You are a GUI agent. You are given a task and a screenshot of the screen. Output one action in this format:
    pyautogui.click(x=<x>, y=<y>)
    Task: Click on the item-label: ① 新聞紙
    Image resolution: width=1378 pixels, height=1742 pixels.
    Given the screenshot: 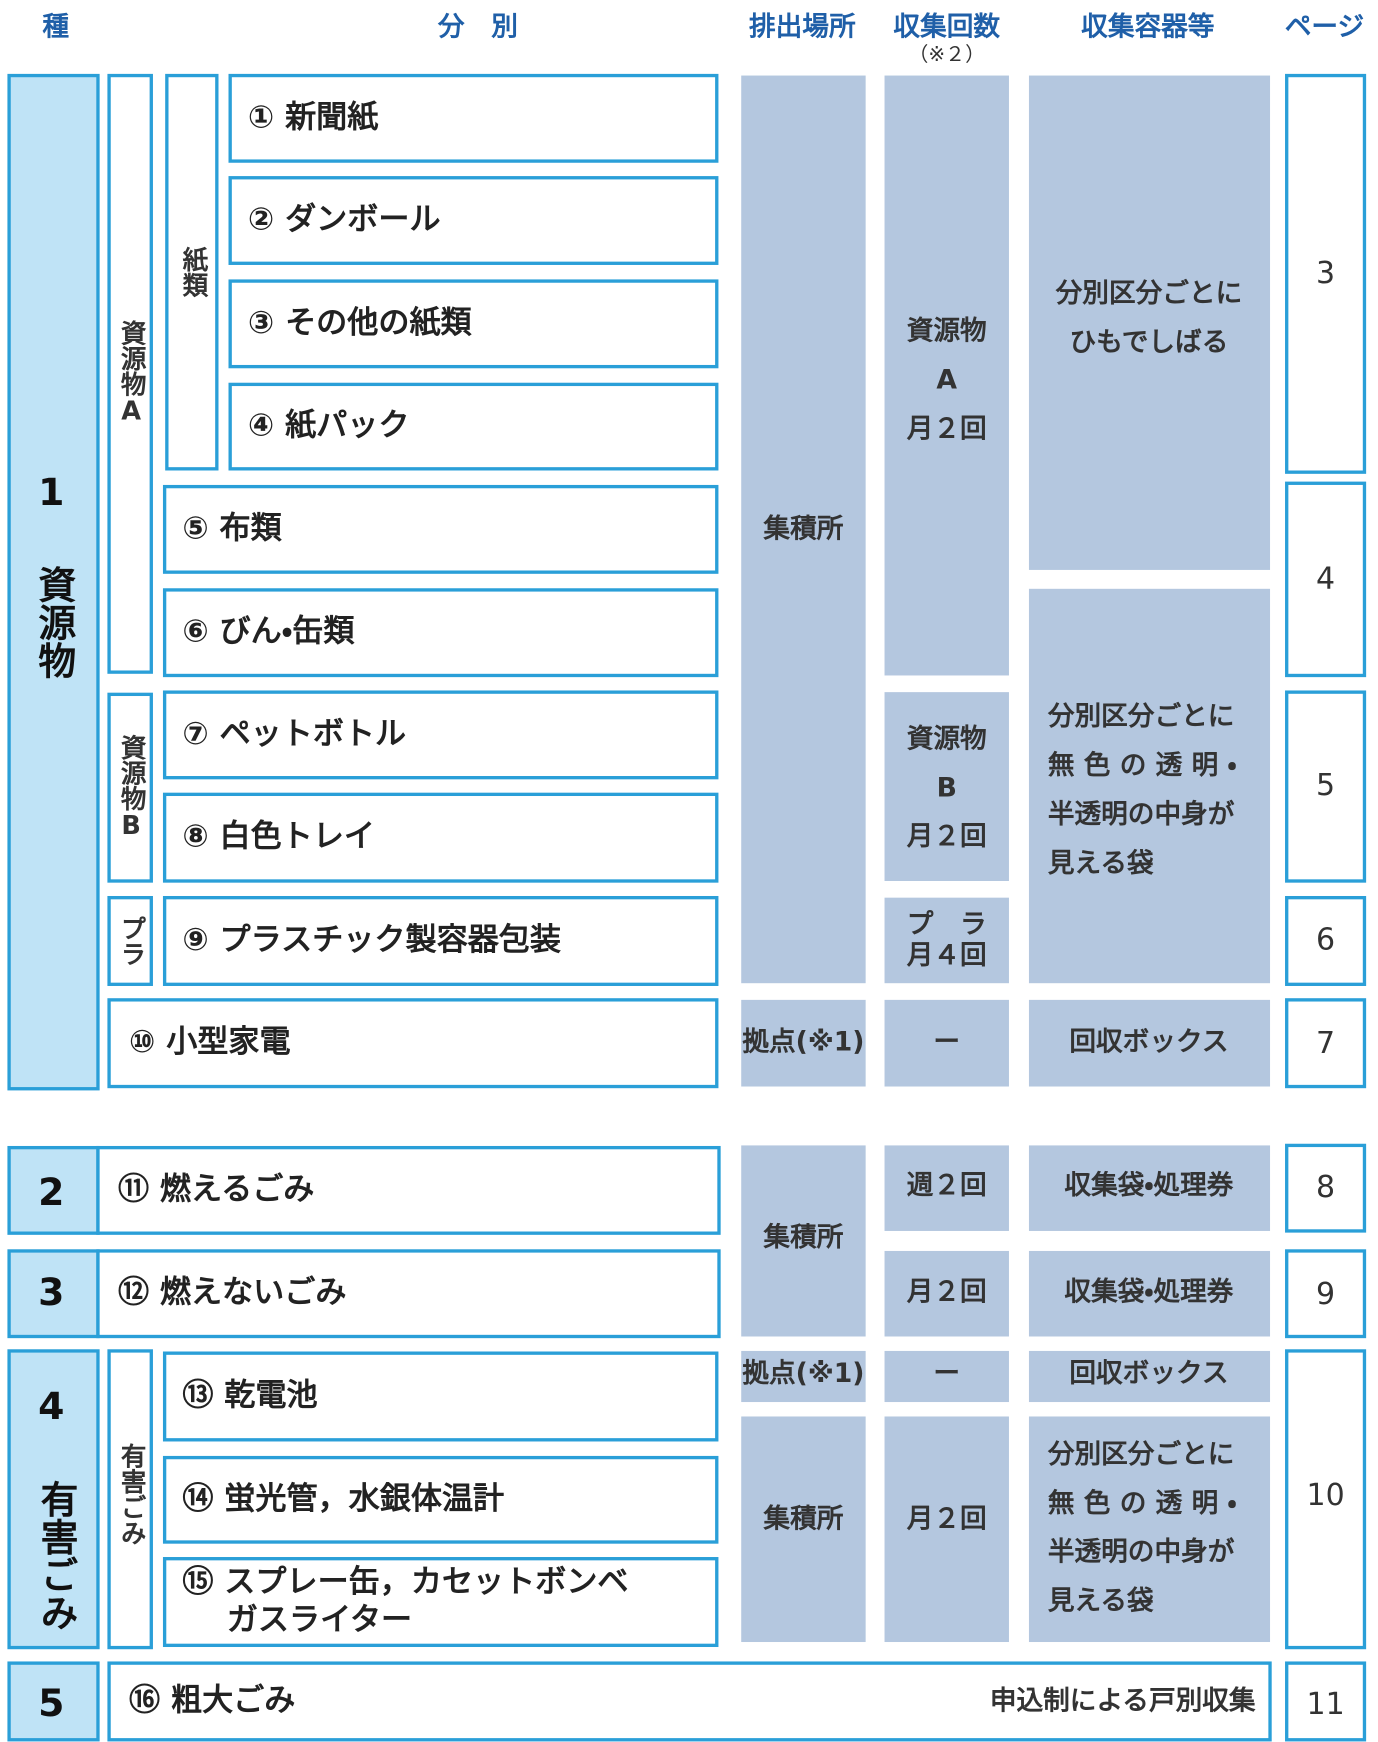 What is the action you would take?
    pyautogui.click(x=313, y=117)
    